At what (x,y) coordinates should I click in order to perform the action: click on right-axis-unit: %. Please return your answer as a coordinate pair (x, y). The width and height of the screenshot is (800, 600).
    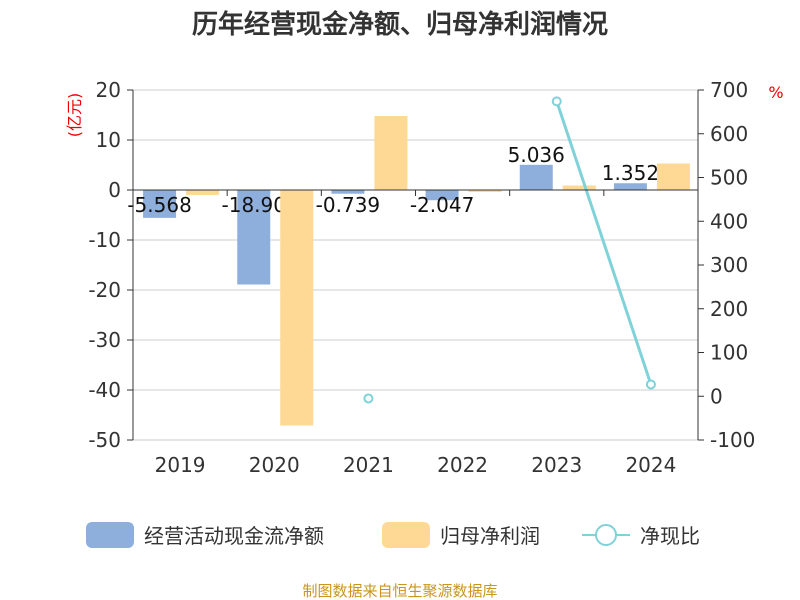
    Looking at the image, I should click on (775, 92).